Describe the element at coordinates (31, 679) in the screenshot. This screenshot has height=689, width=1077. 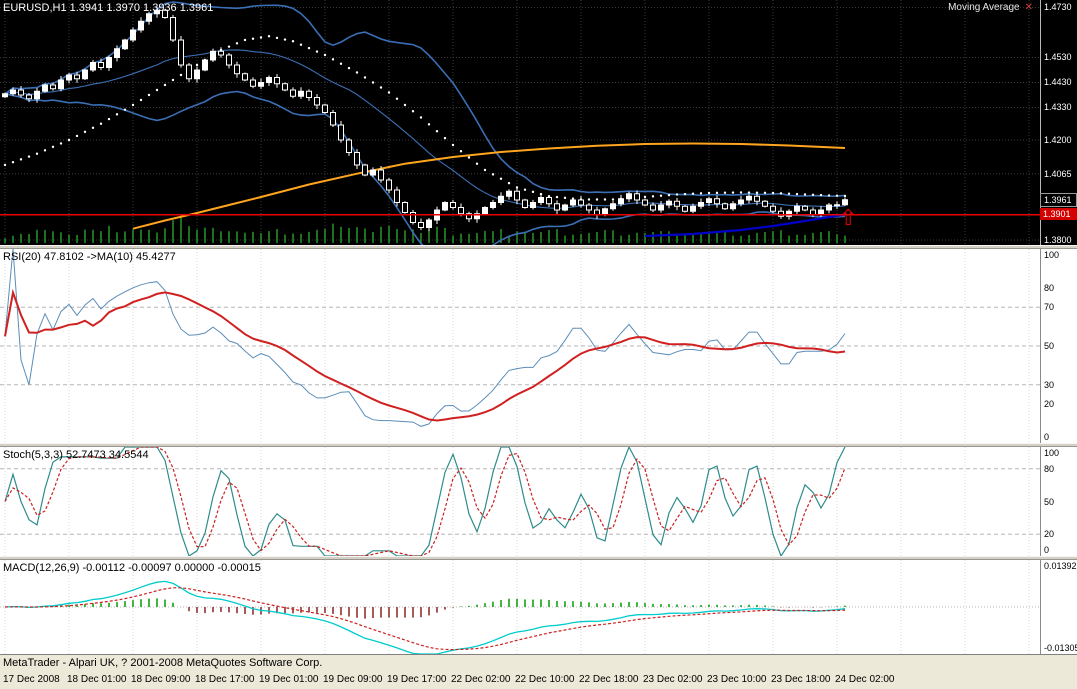
I see `time-axis-label: 17 Dec 2008` at that location.